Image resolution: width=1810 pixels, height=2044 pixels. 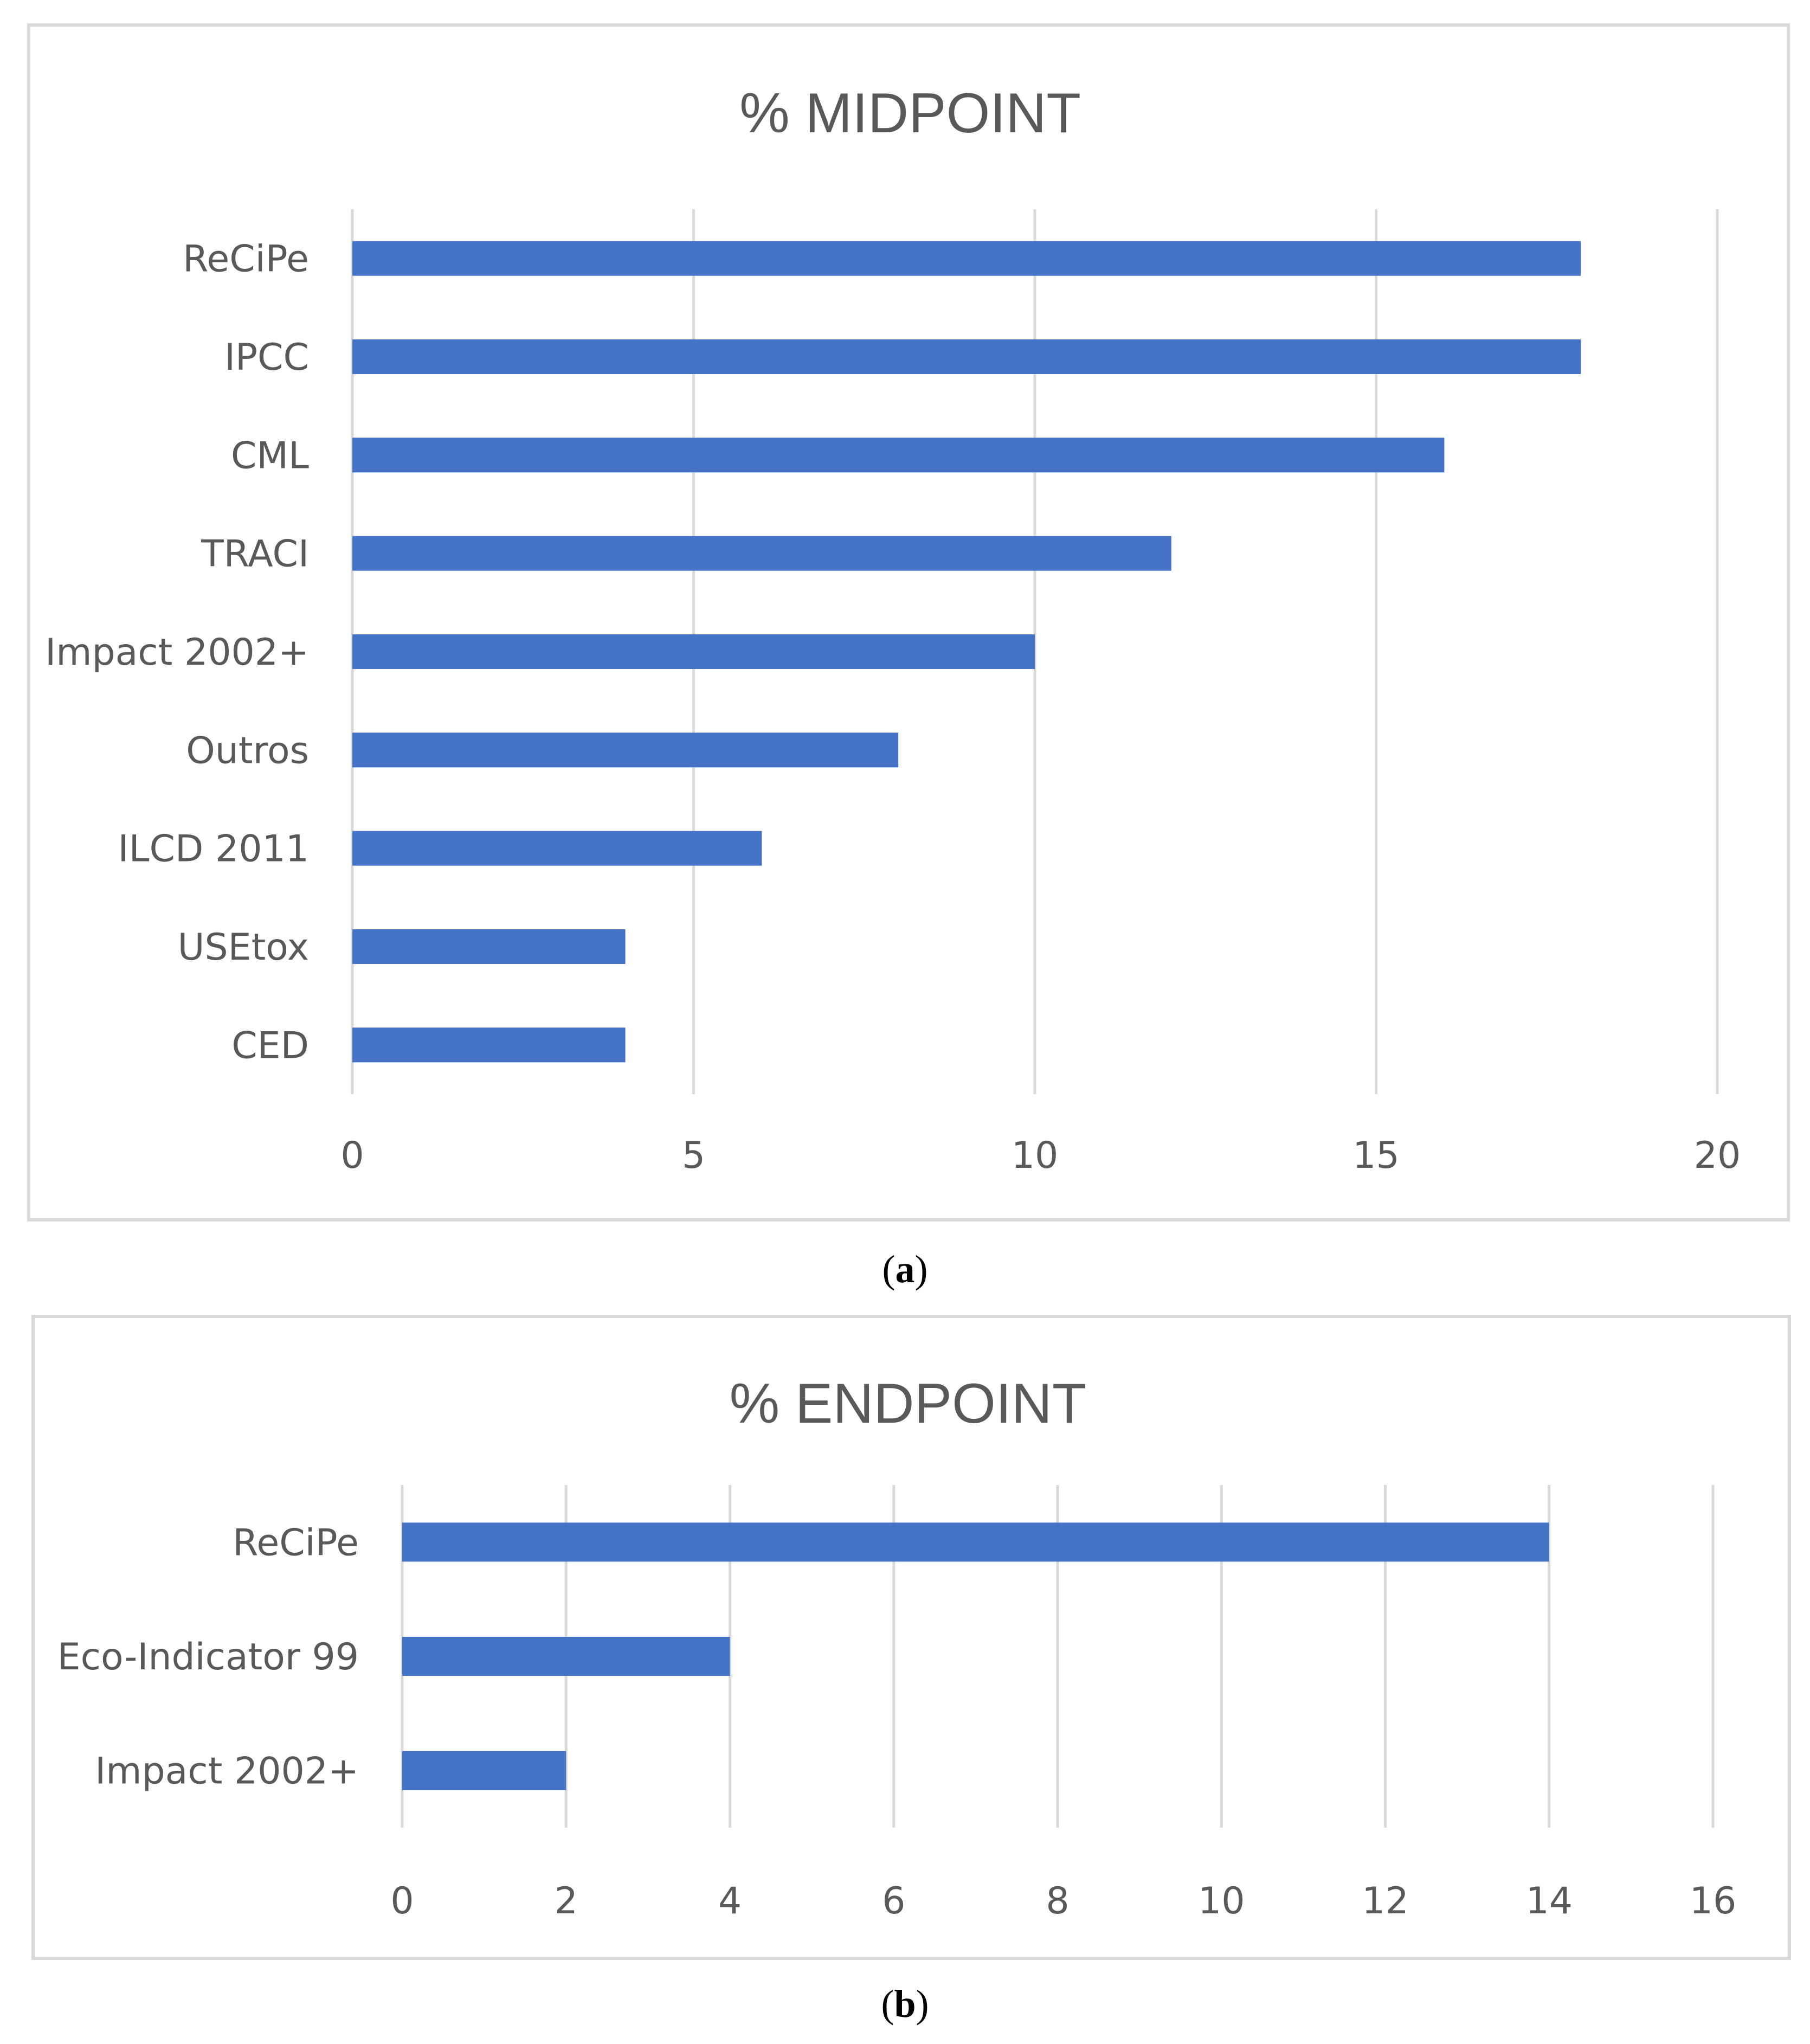 I want to click on chart-title: % ENDPOINT, so click(x=909, y=1404).